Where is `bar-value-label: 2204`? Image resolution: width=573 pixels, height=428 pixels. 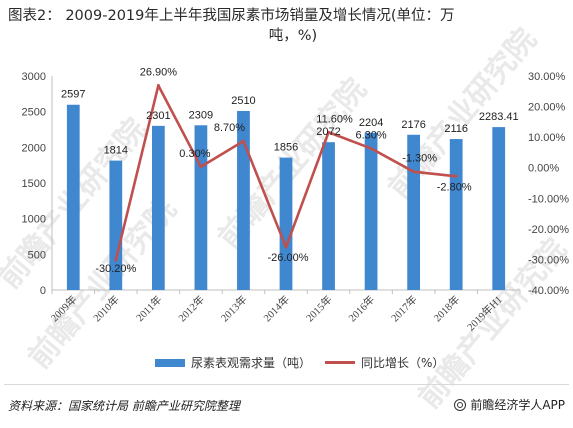 bar-value-label: 2204 is located at coordinates (371, 123).